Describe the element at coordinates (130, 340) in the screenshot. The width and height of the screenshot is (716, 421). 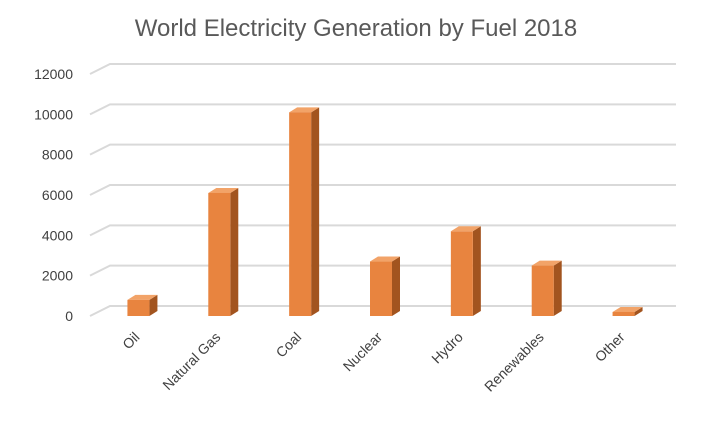
I see `x-category-label: Oil` at that location.